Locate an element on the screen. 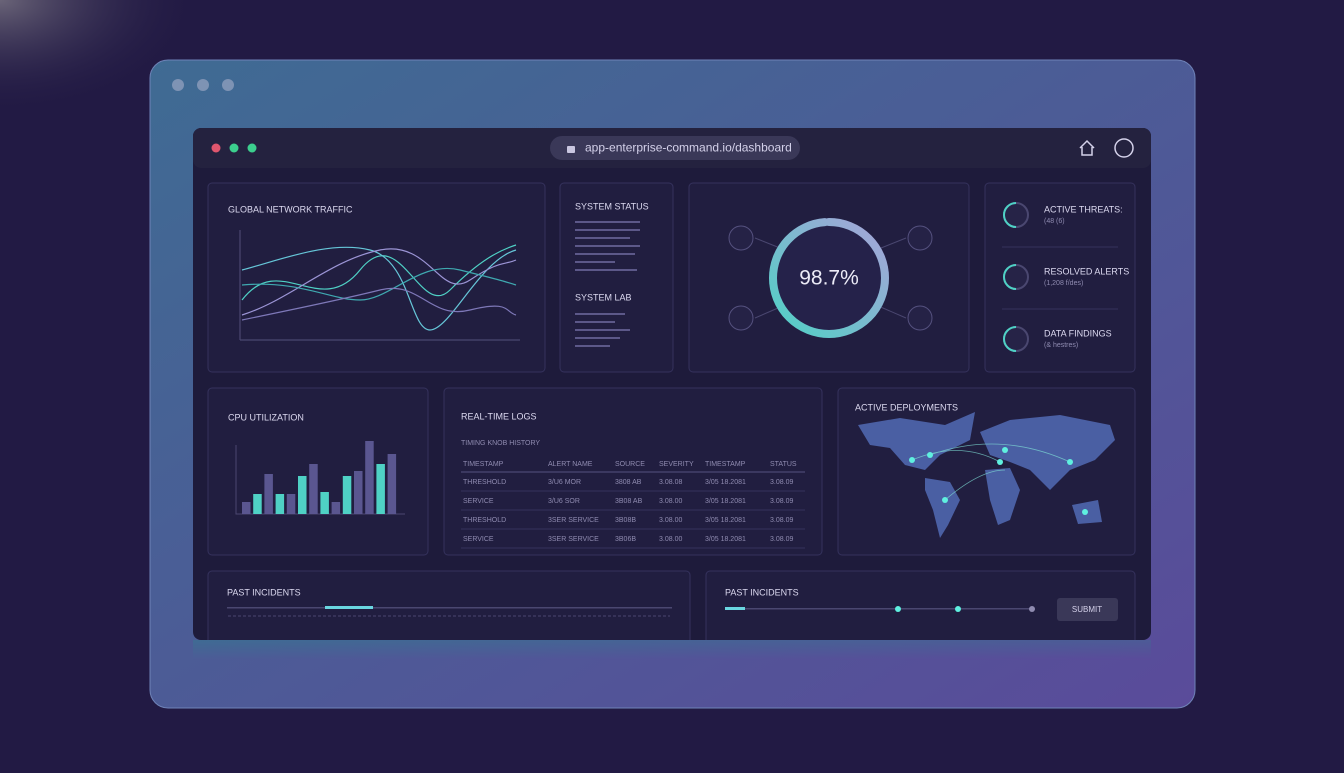 The width and height of the screenshot is (1344, 773). timeline-track is located at coordinates (878, 609).